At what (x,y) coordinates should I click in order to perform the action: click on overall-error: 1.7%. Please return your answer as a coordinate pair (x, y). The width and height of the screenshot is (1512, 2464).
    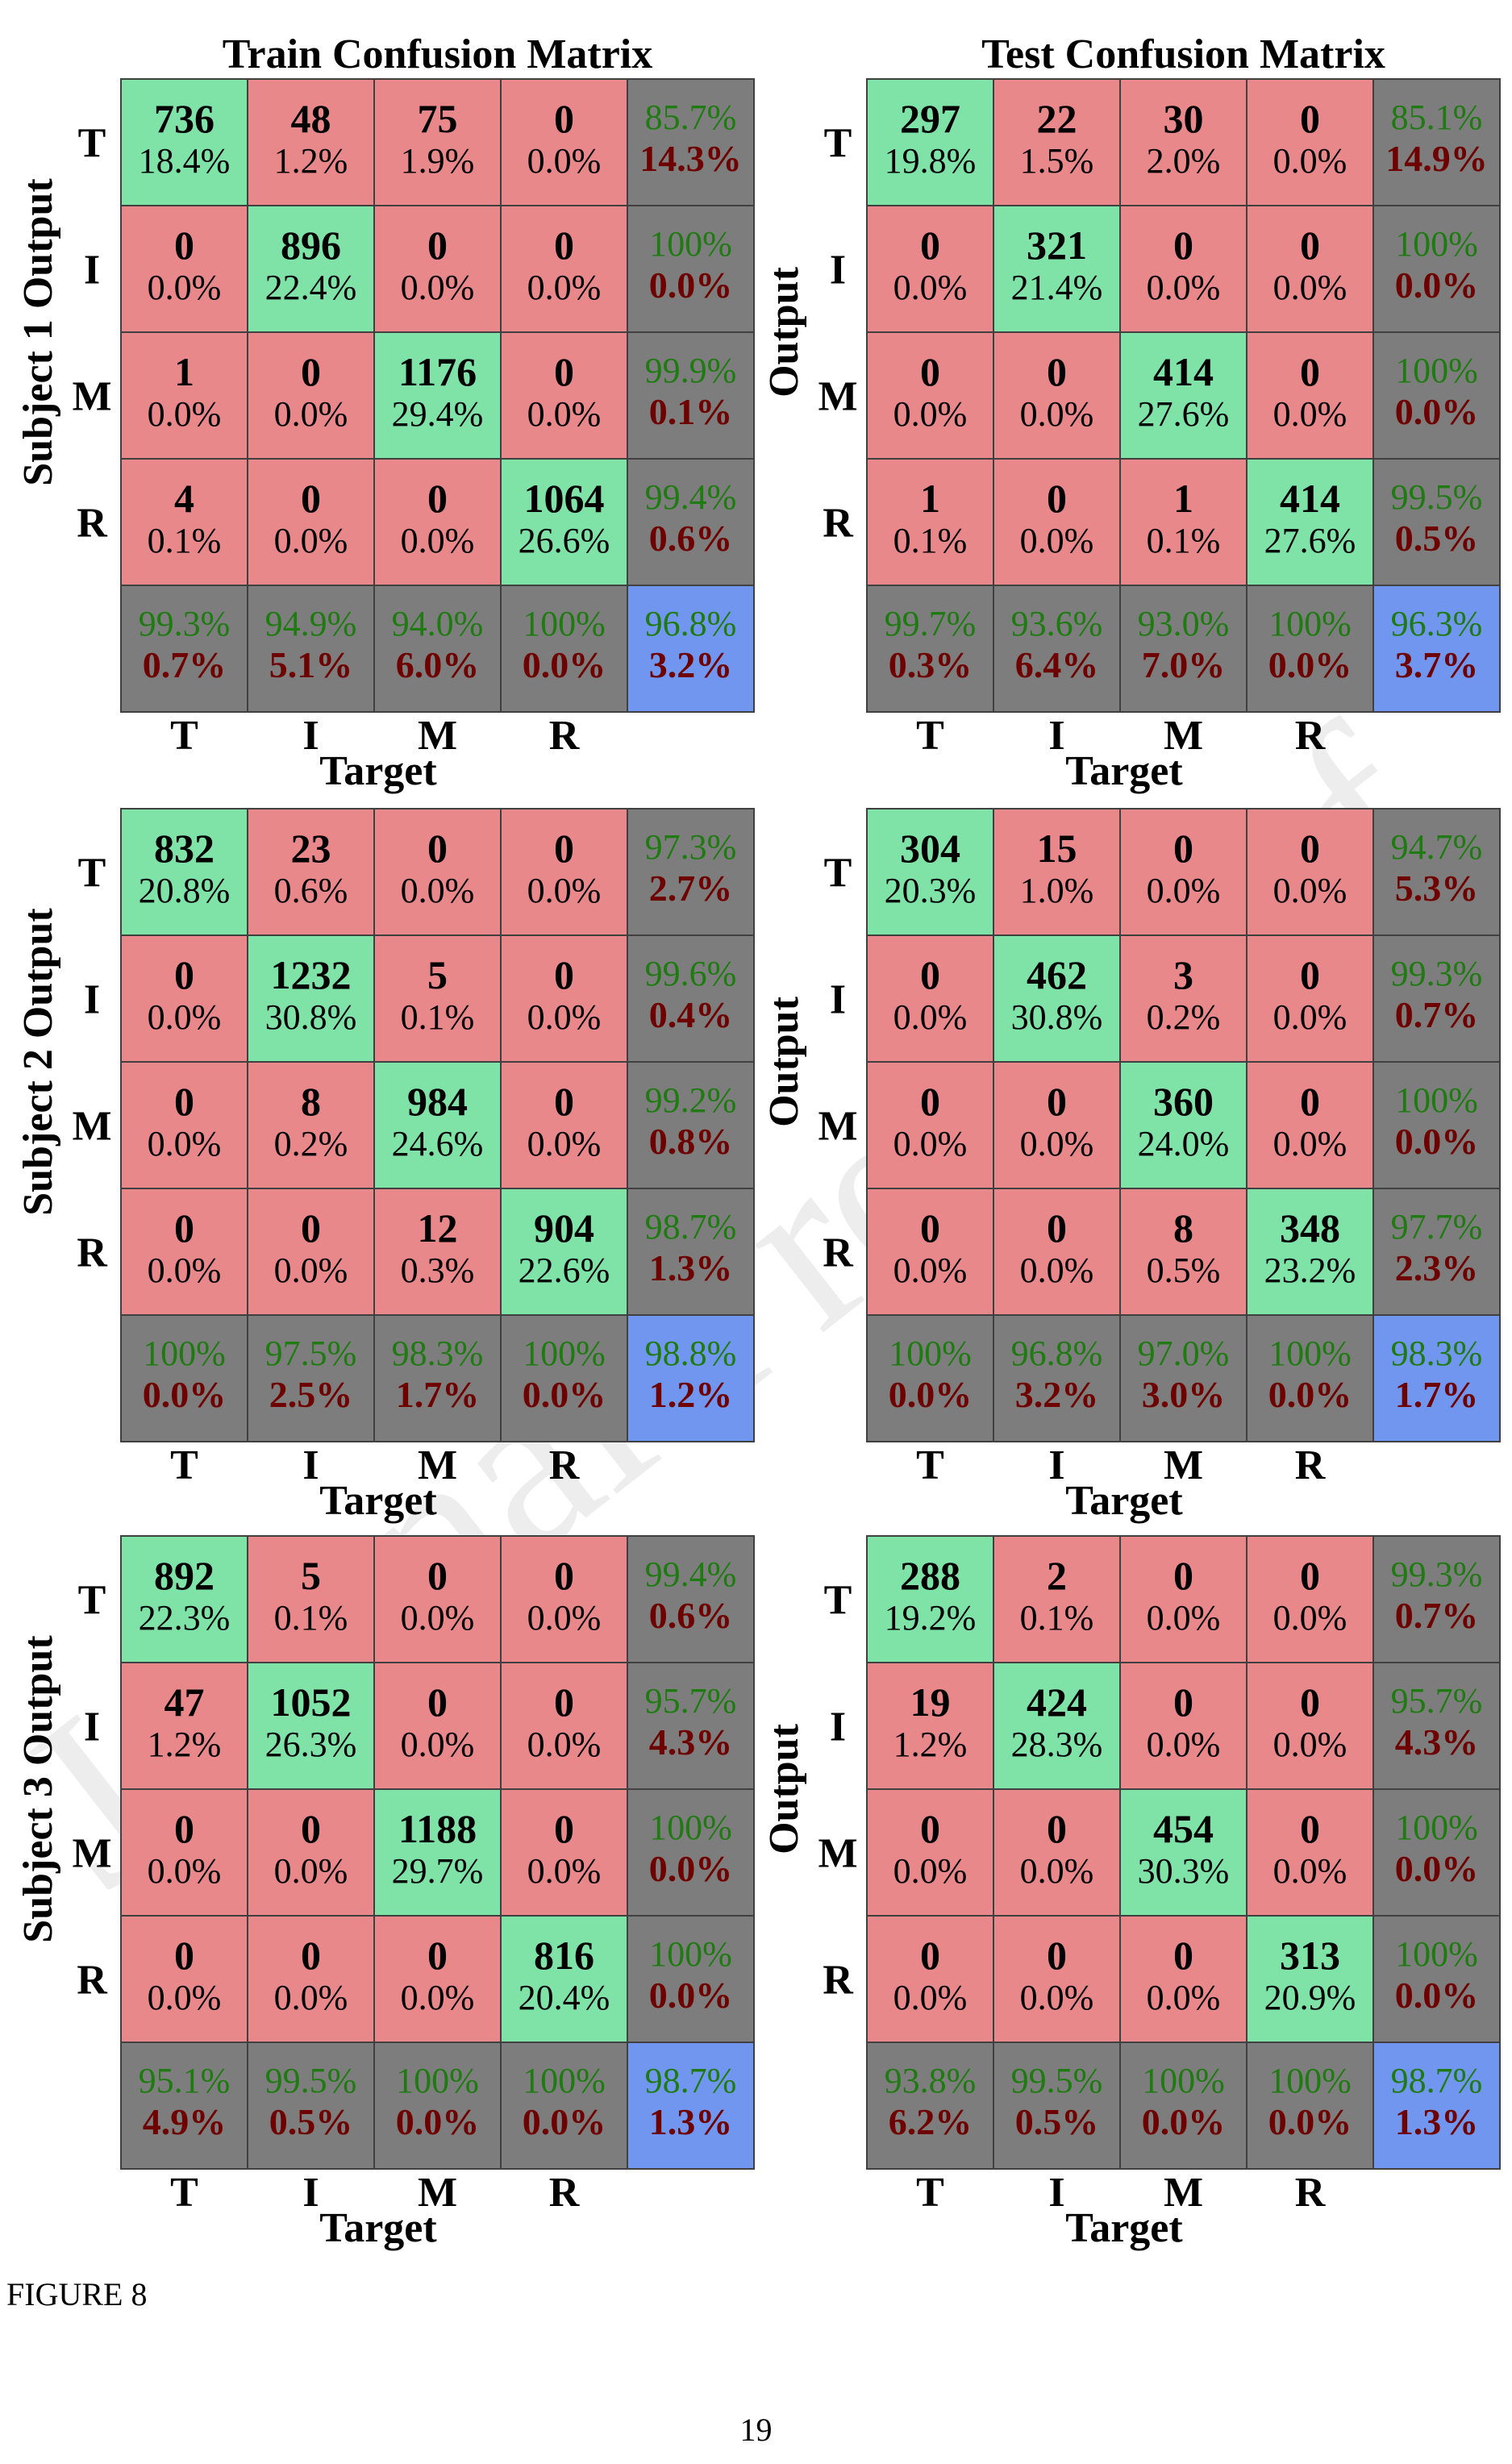
    Looking at the image, I should click on (1437, 1394).